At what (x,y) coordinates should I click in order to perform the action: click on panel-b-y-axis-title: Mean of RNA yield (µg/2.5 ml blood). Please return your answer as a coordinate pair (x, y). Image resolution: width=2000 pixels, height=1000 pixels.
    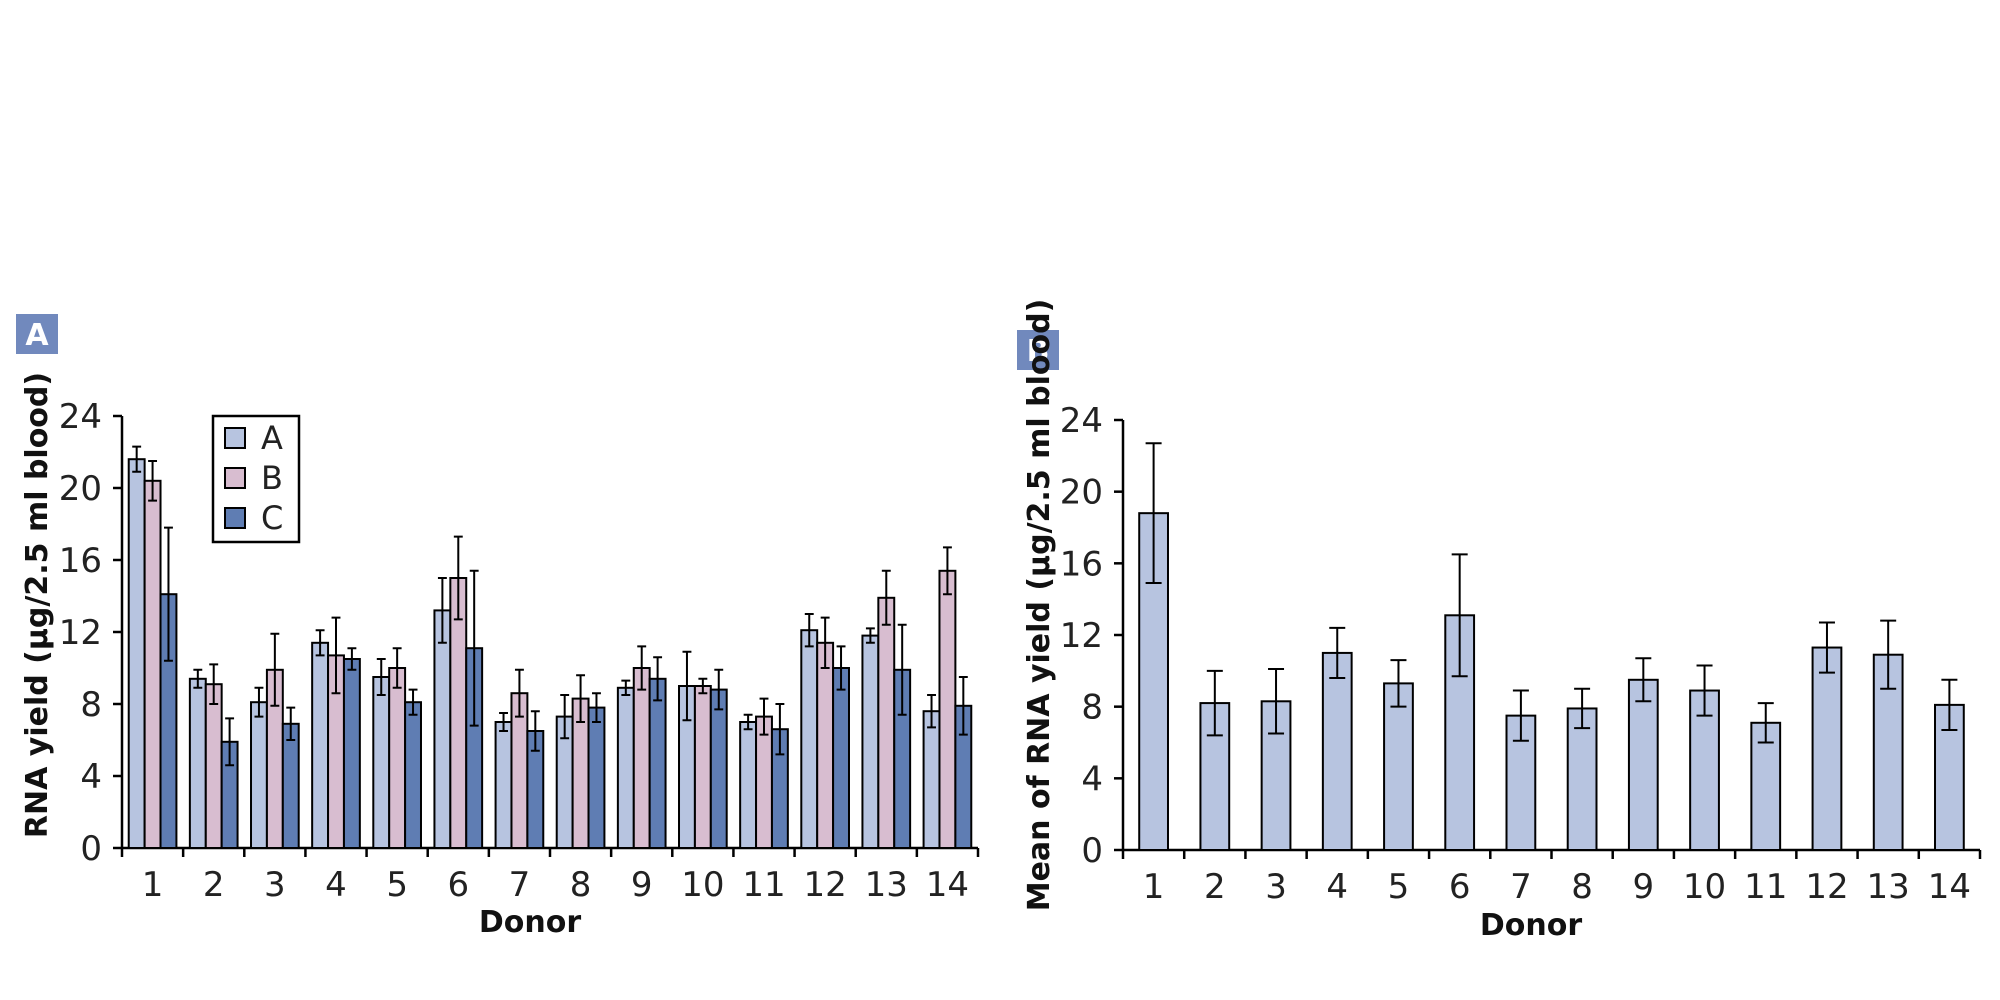
    Looking at the image, I should click on (1039, 605).